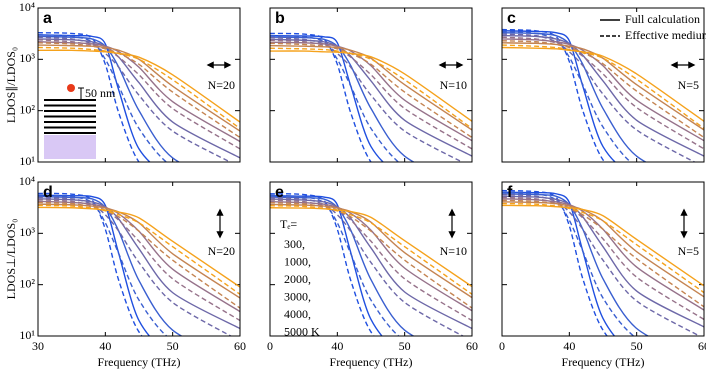 This screenshot has height=374, width=706. I want to click on legend-label: Effective medium, so click(665, 35).